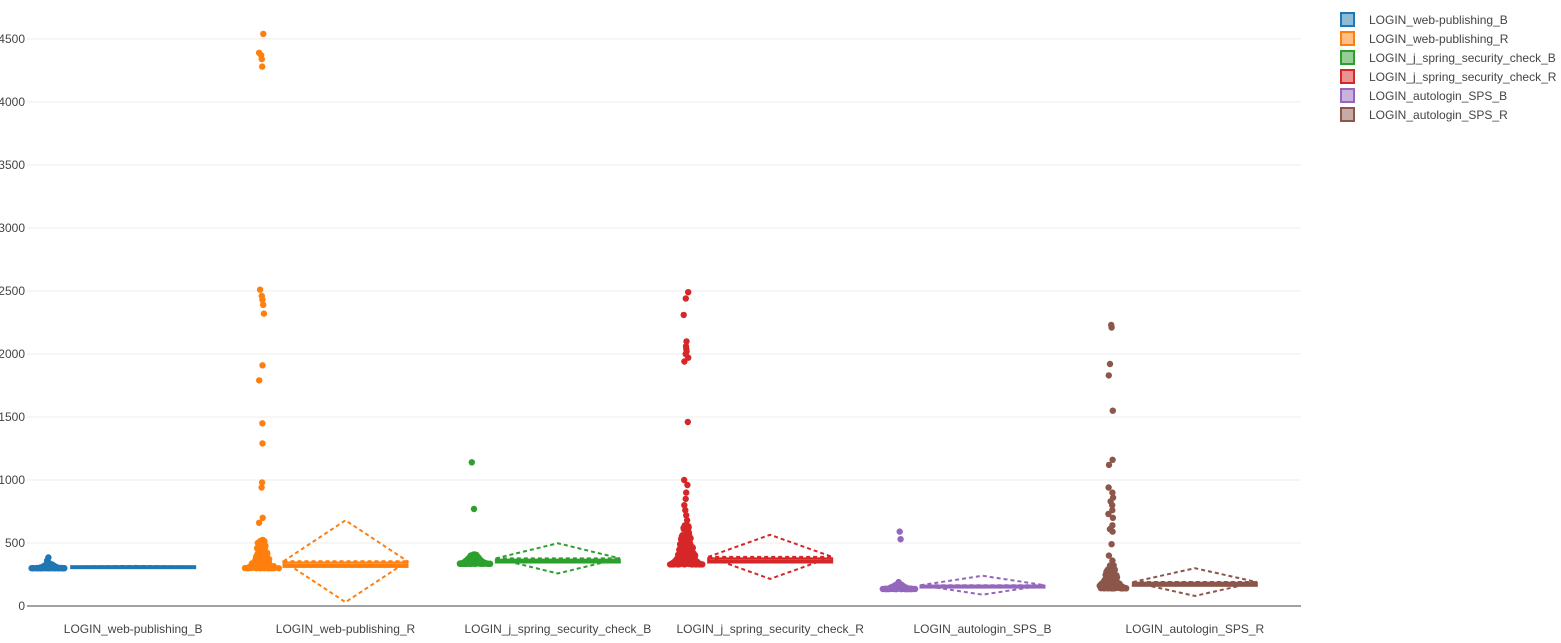 Image resolution: width=1561 pixels, height=643 pixels. I want to click on x-tick-label: LOGIN_web-publishing_B, so click(133, 629).